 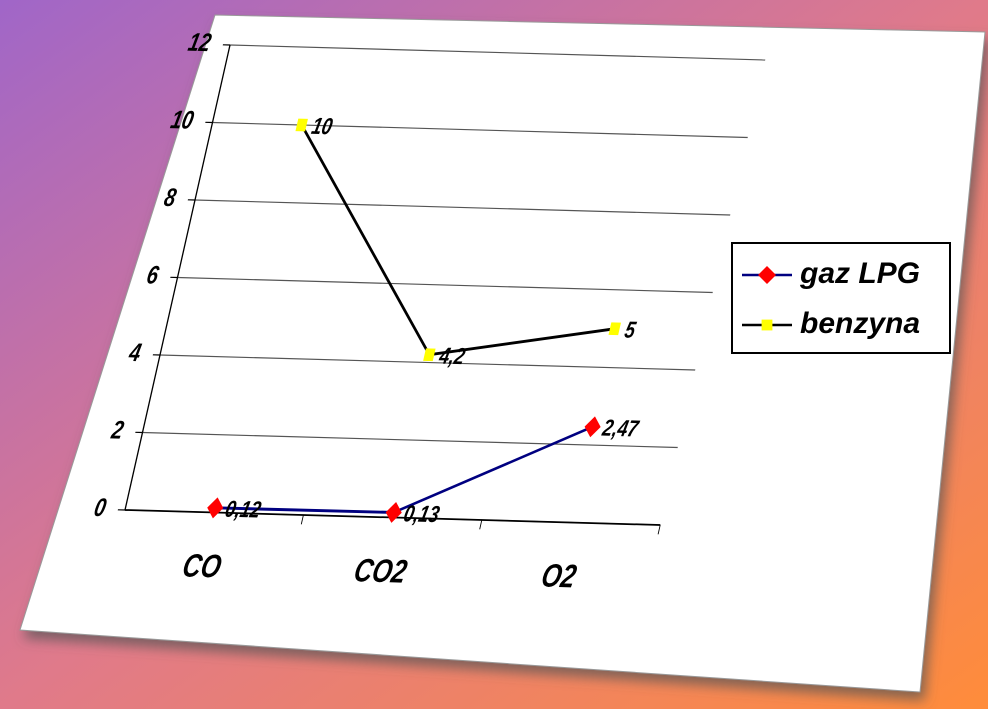 What do you see at coordinates (859, 273) in the screenshot?
I see `legend-label: gaz LPG` at bounding box center [859, 273].